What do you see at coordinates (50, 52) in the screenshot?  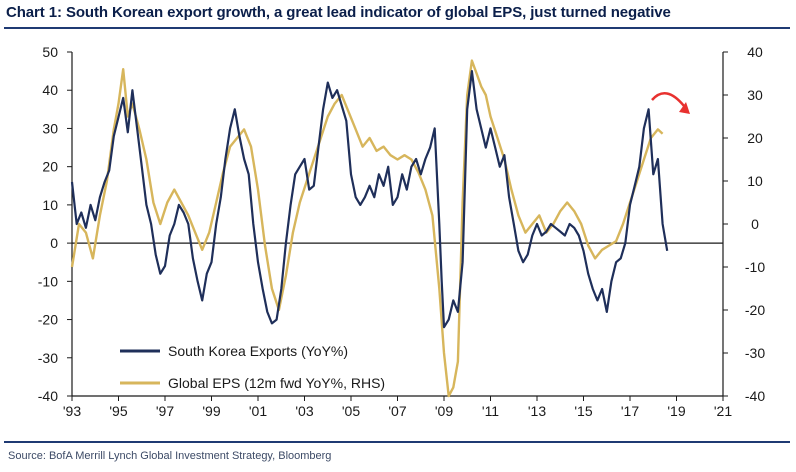 I see `left-tick-label: 50` at bounding box center [50, 52].